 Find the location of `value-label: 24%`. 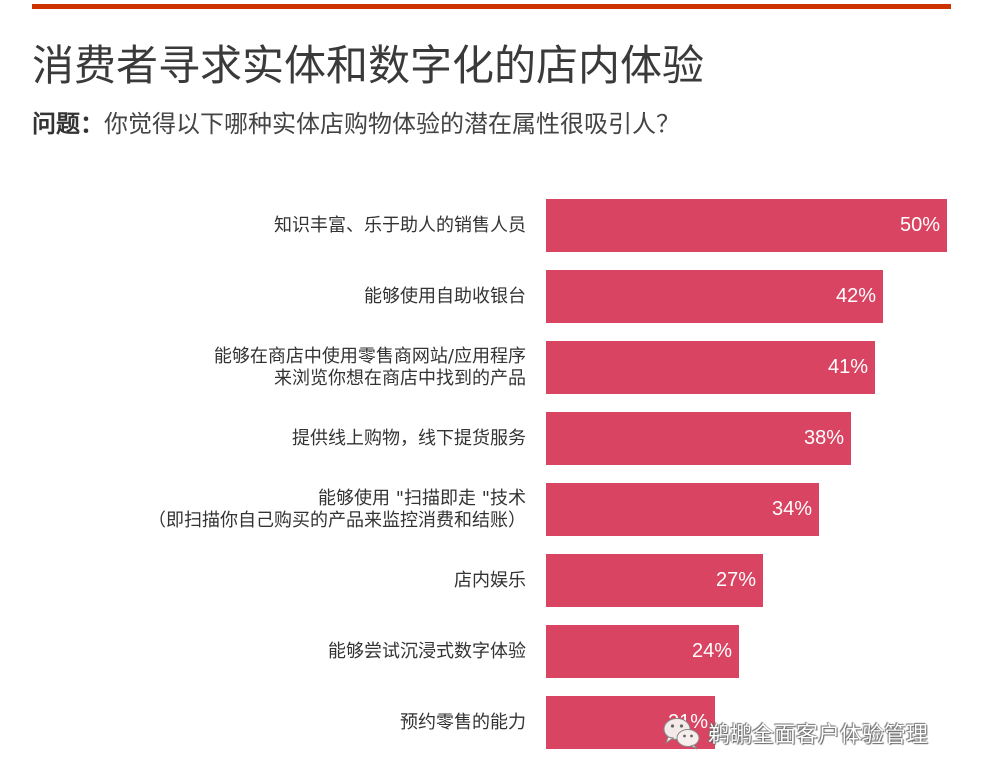

value-label: 24% is located at coordinates (711, 651).